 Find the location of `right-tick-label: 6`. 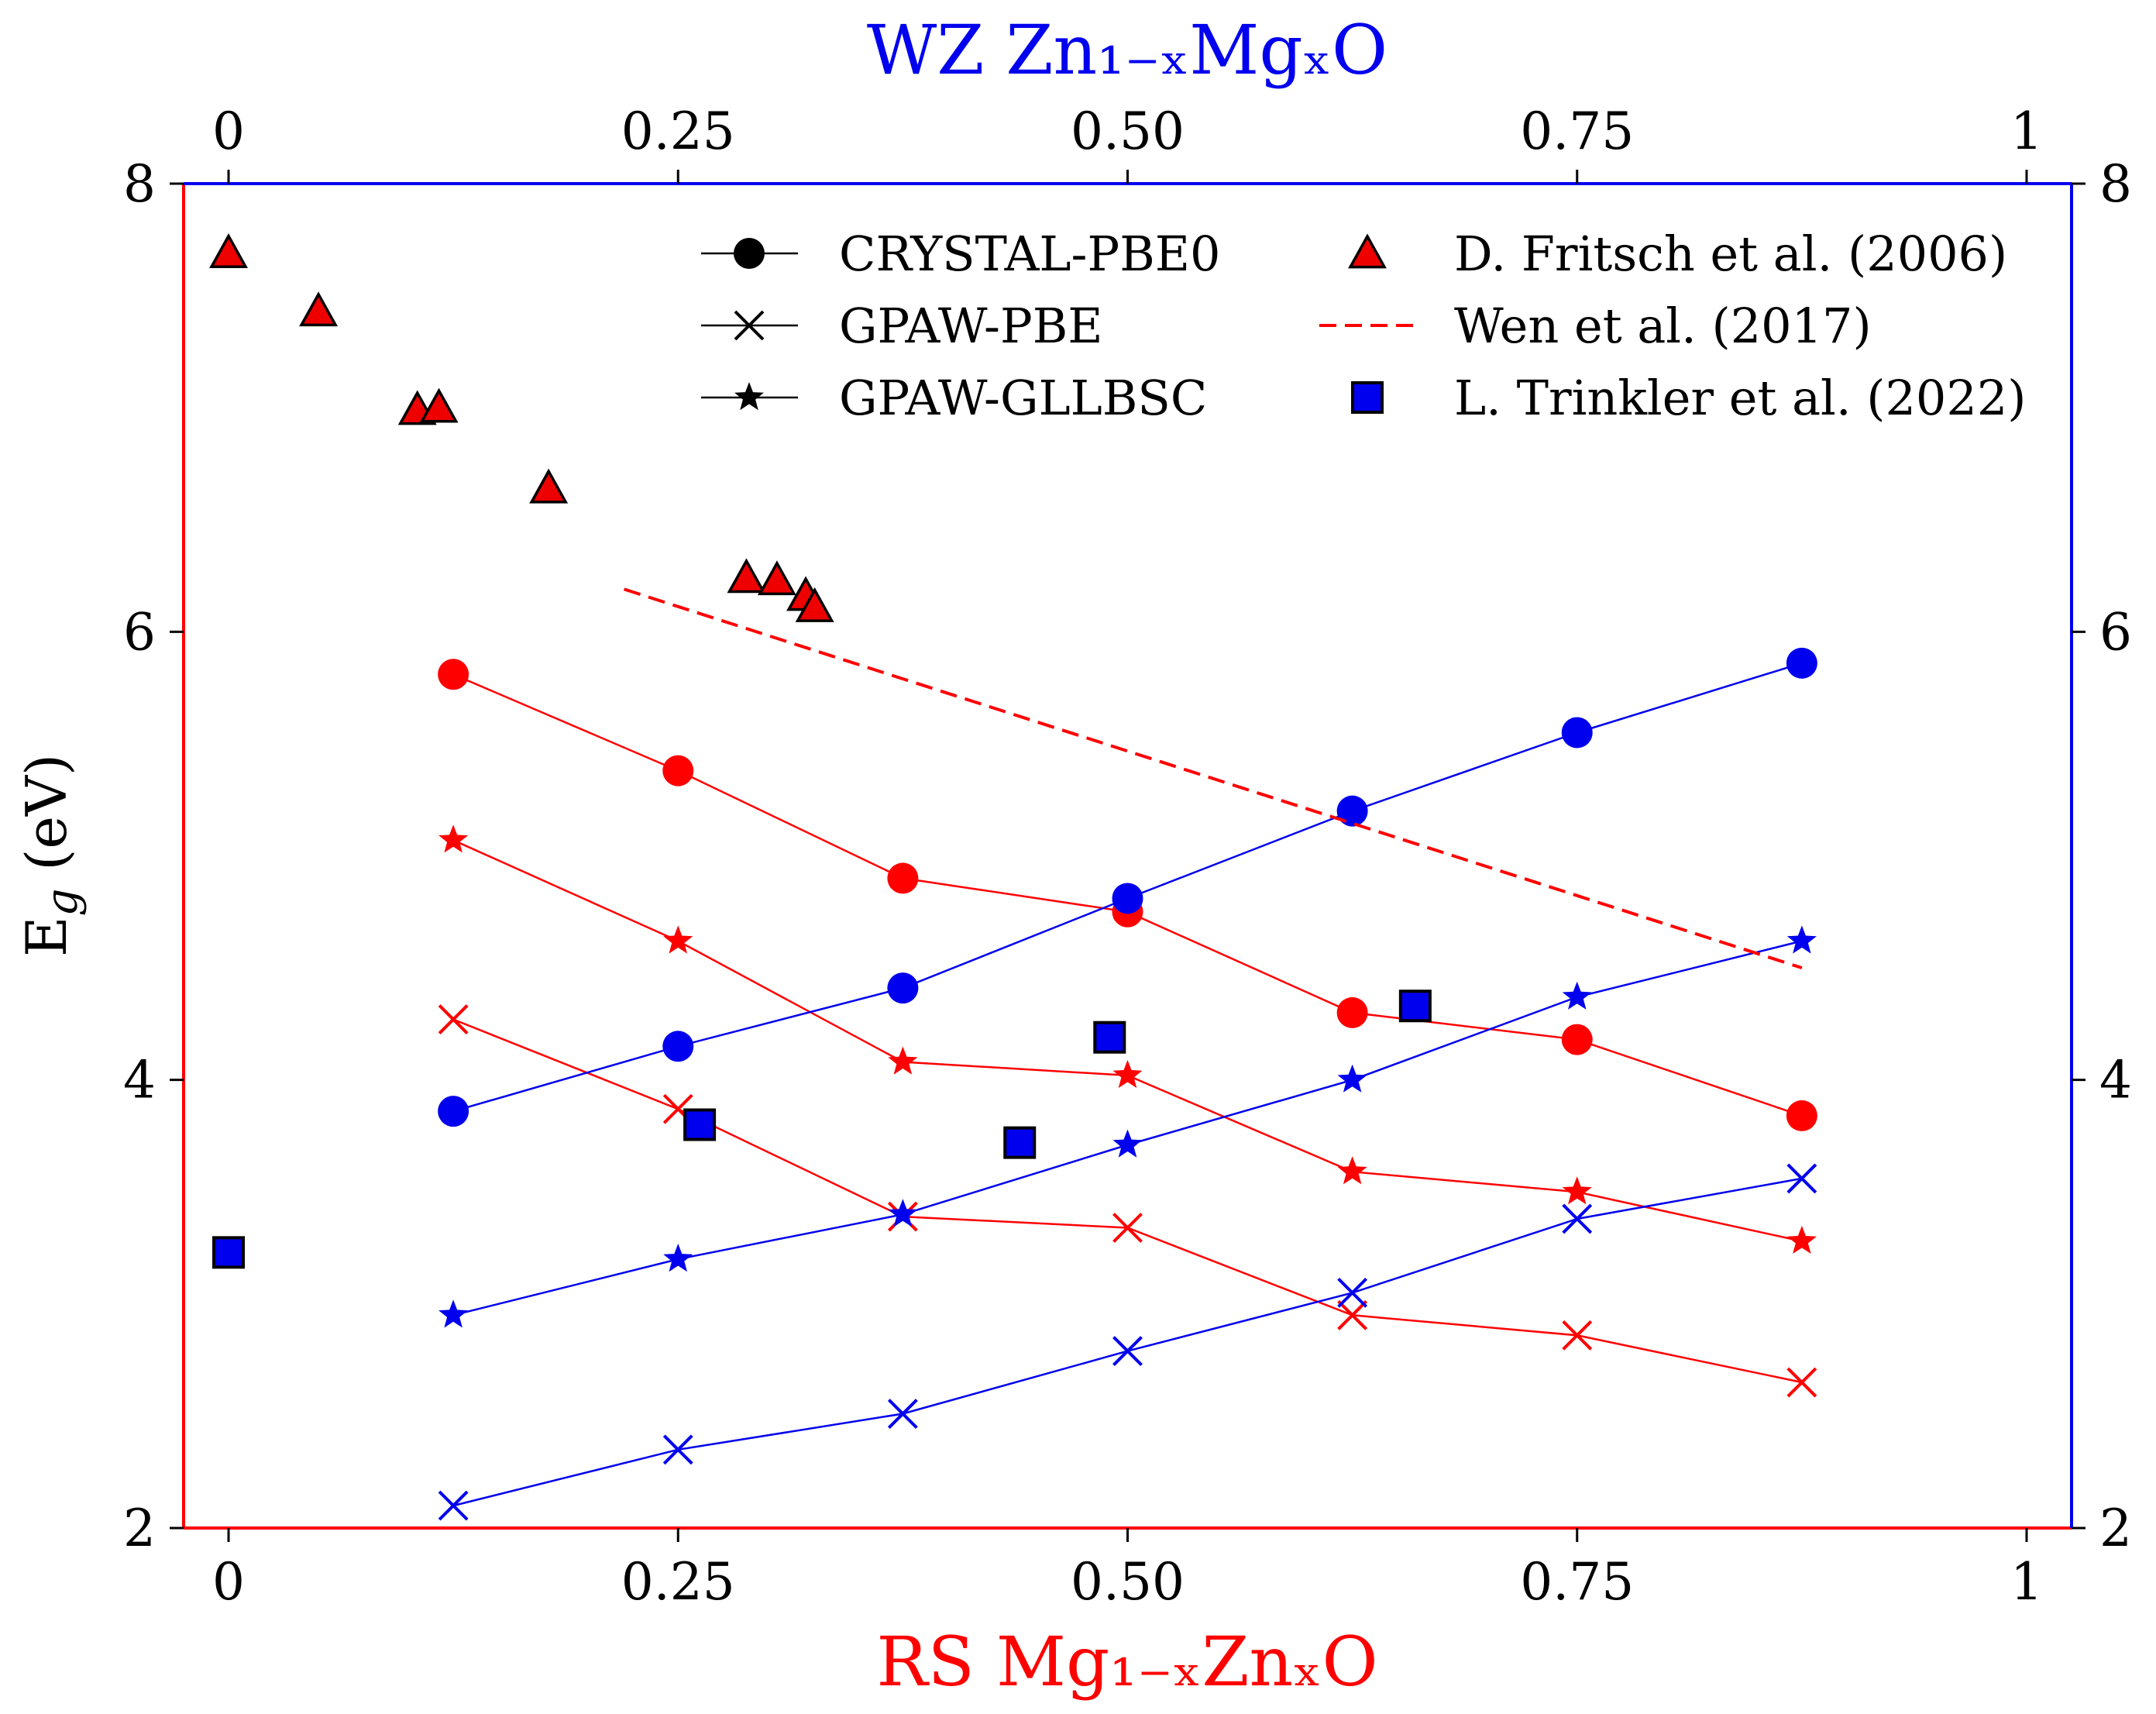

right-tick-label: 6 is located at coordinates (2115, 632).